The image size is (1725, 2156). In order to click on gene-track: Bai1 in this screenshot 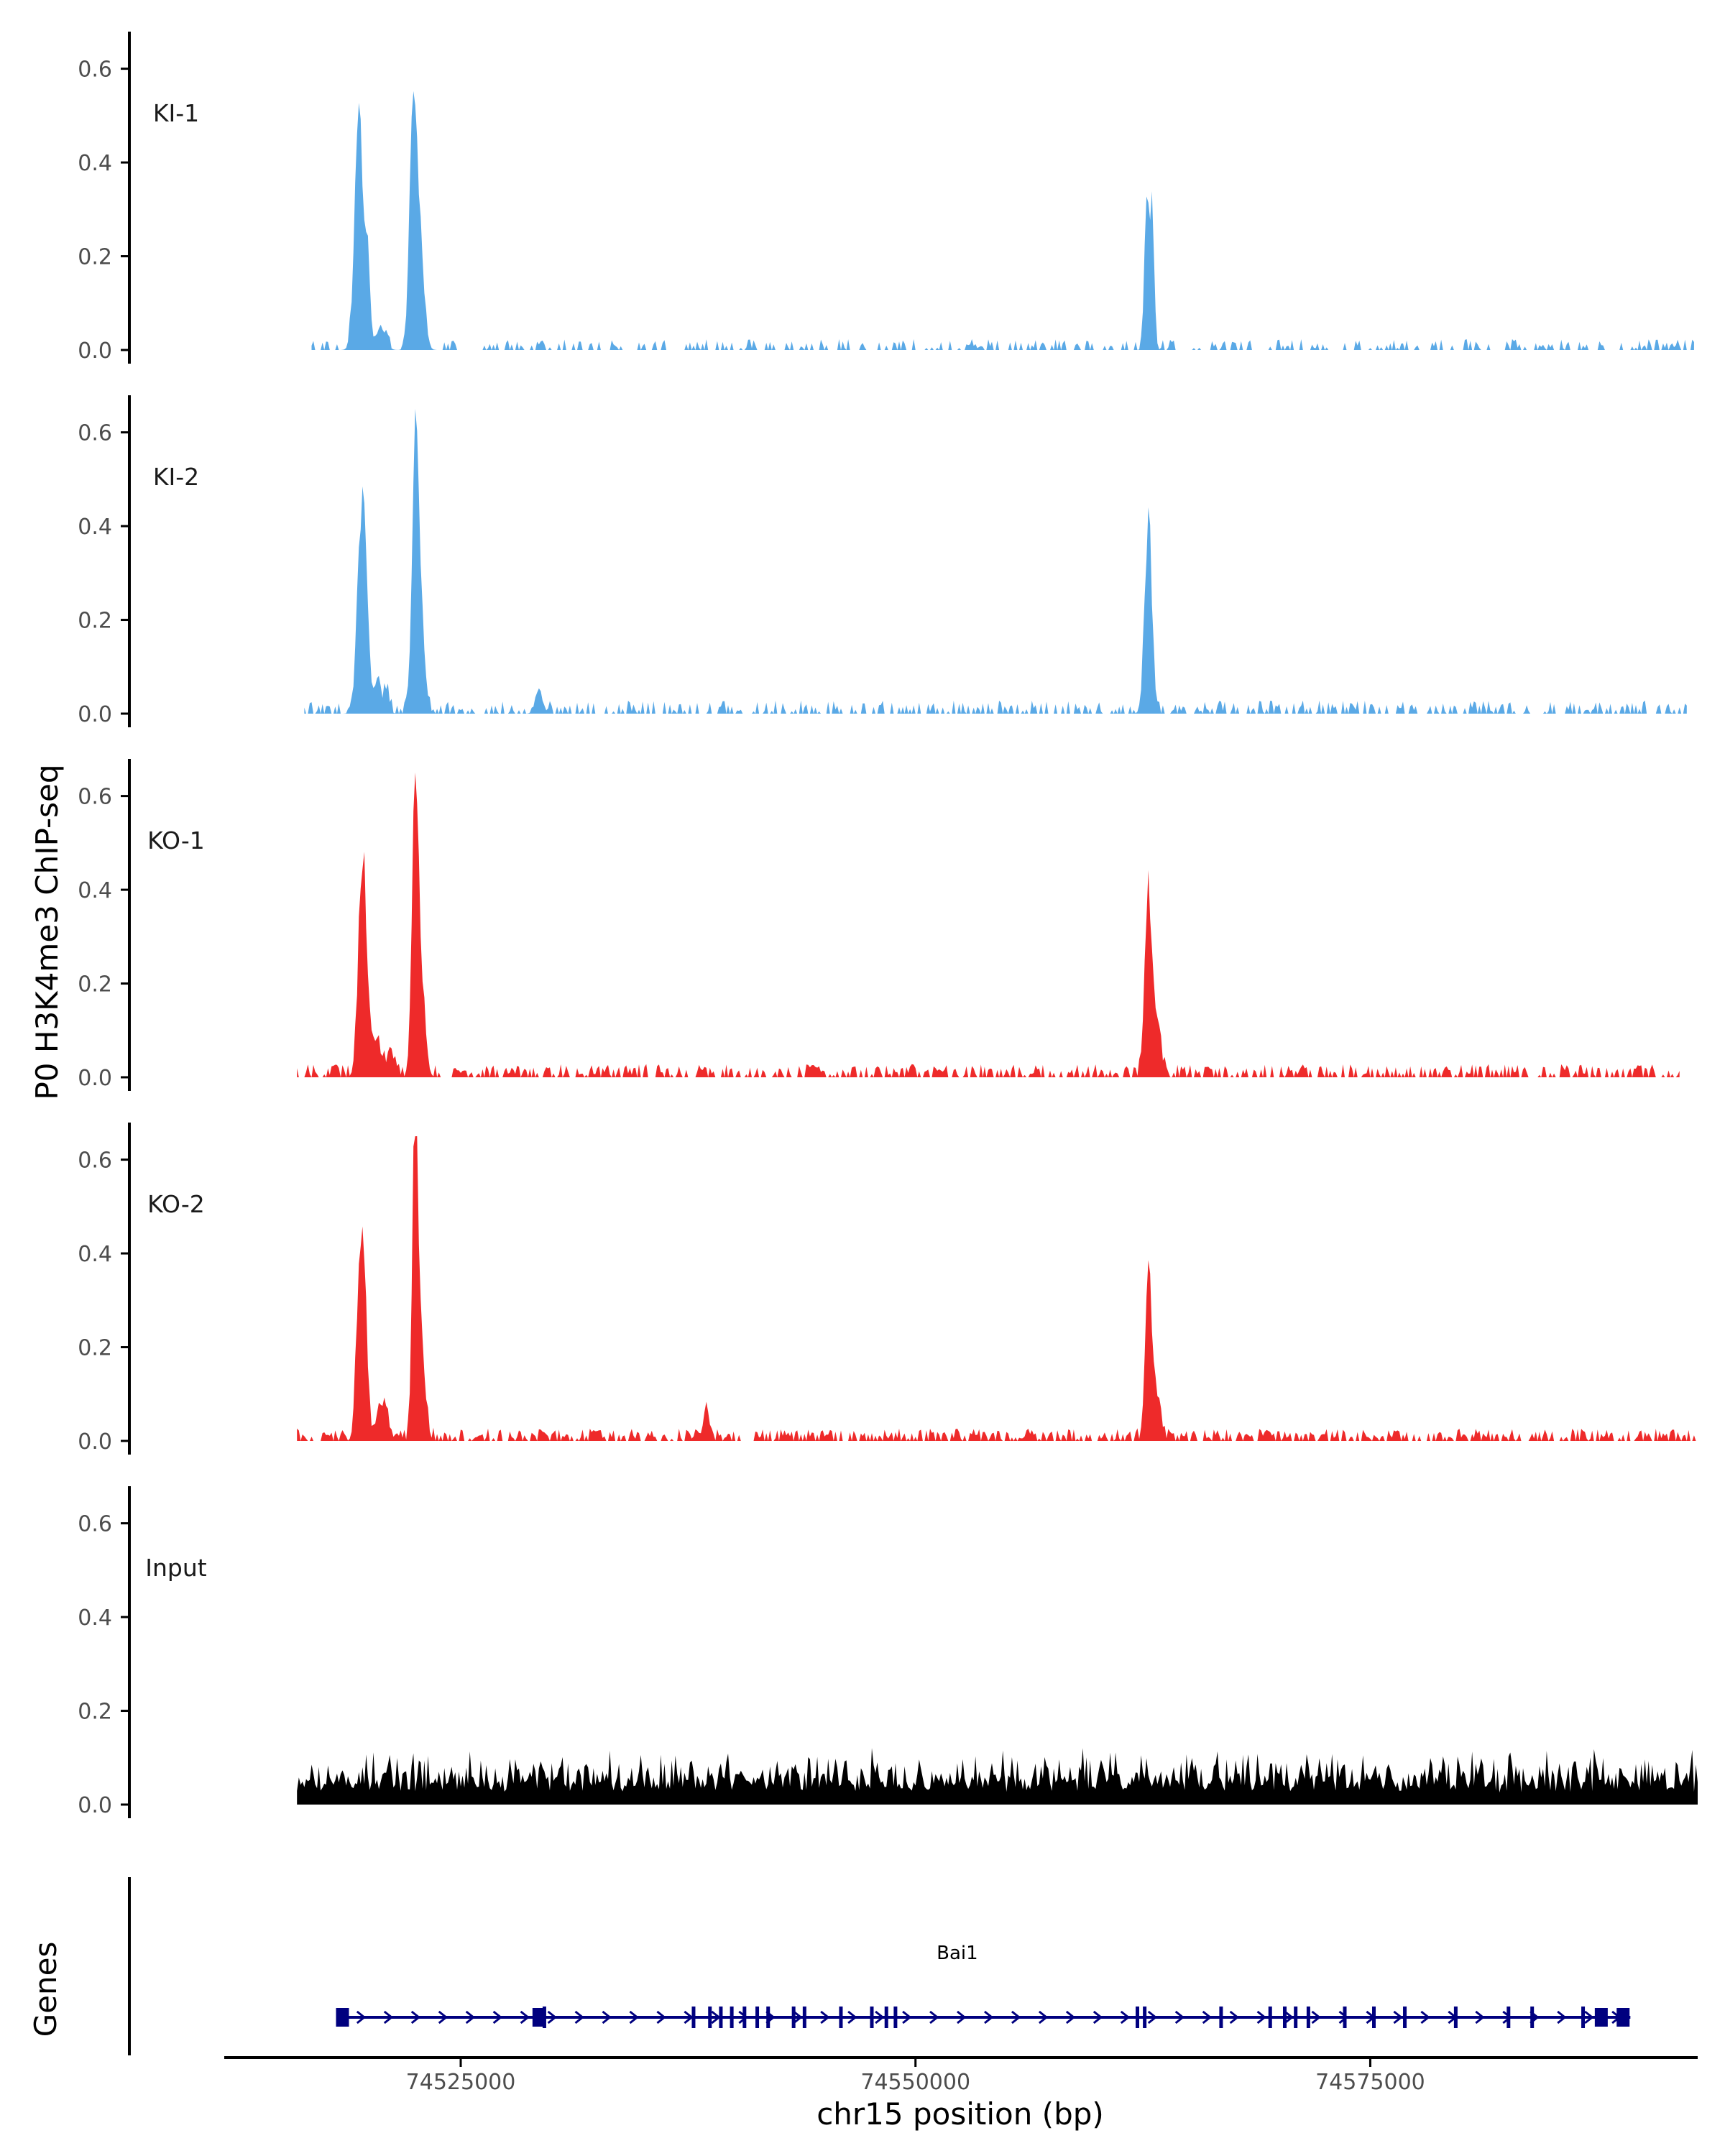, I will do `click(879, 1966)`.